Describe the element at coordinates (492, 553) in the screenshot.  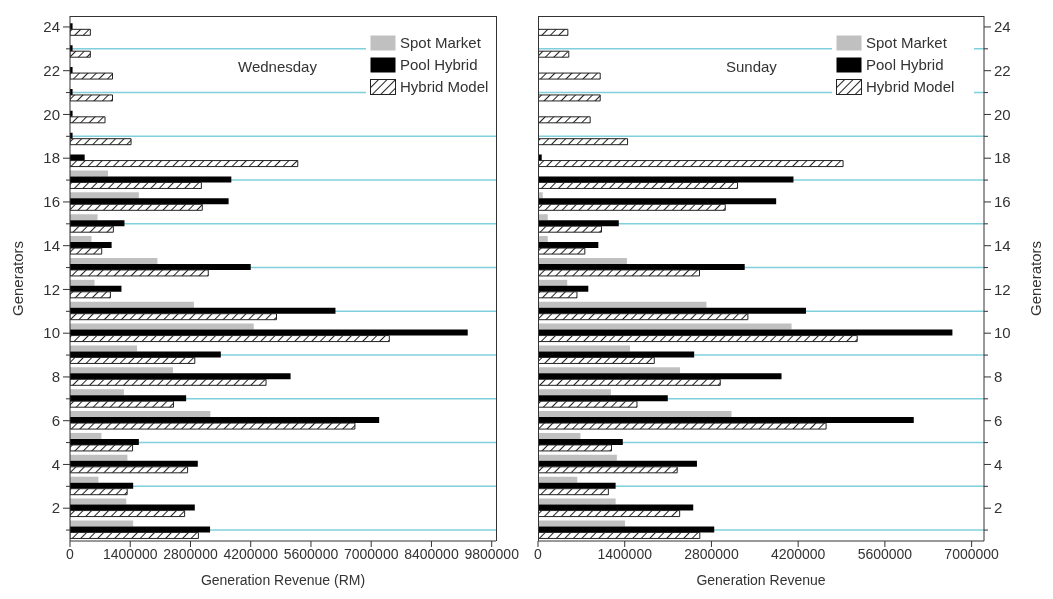
I see `x-tick-label: 9800000` at that location.